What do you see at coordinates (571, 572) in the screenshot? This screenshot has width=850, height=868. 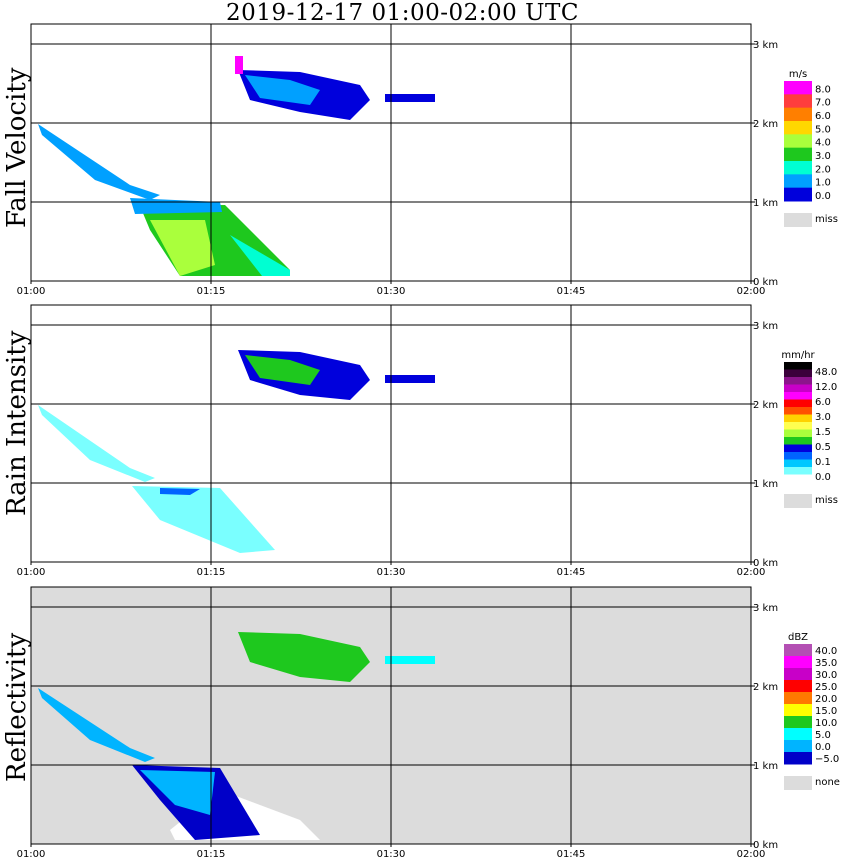 I see `panel-2-xtick-3: 01:45` at bounding box center [571, 572].